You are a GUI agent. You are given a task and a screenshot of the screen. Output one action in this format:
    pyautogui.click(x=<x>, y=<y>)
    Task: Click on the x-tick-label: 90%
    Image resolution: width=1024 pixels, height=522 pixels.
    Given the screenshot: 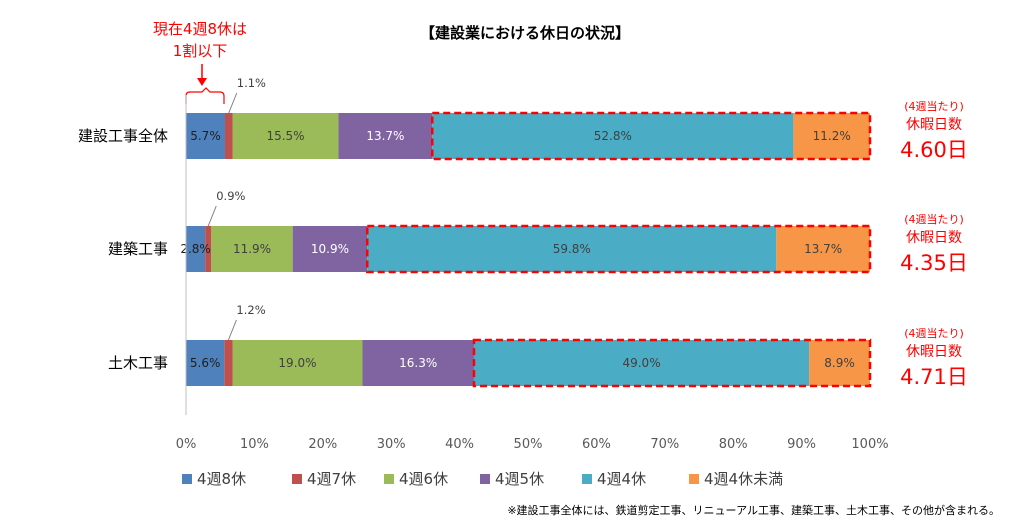 What is the action you would take?
    pyautogui.click(x=801, y=444)
    